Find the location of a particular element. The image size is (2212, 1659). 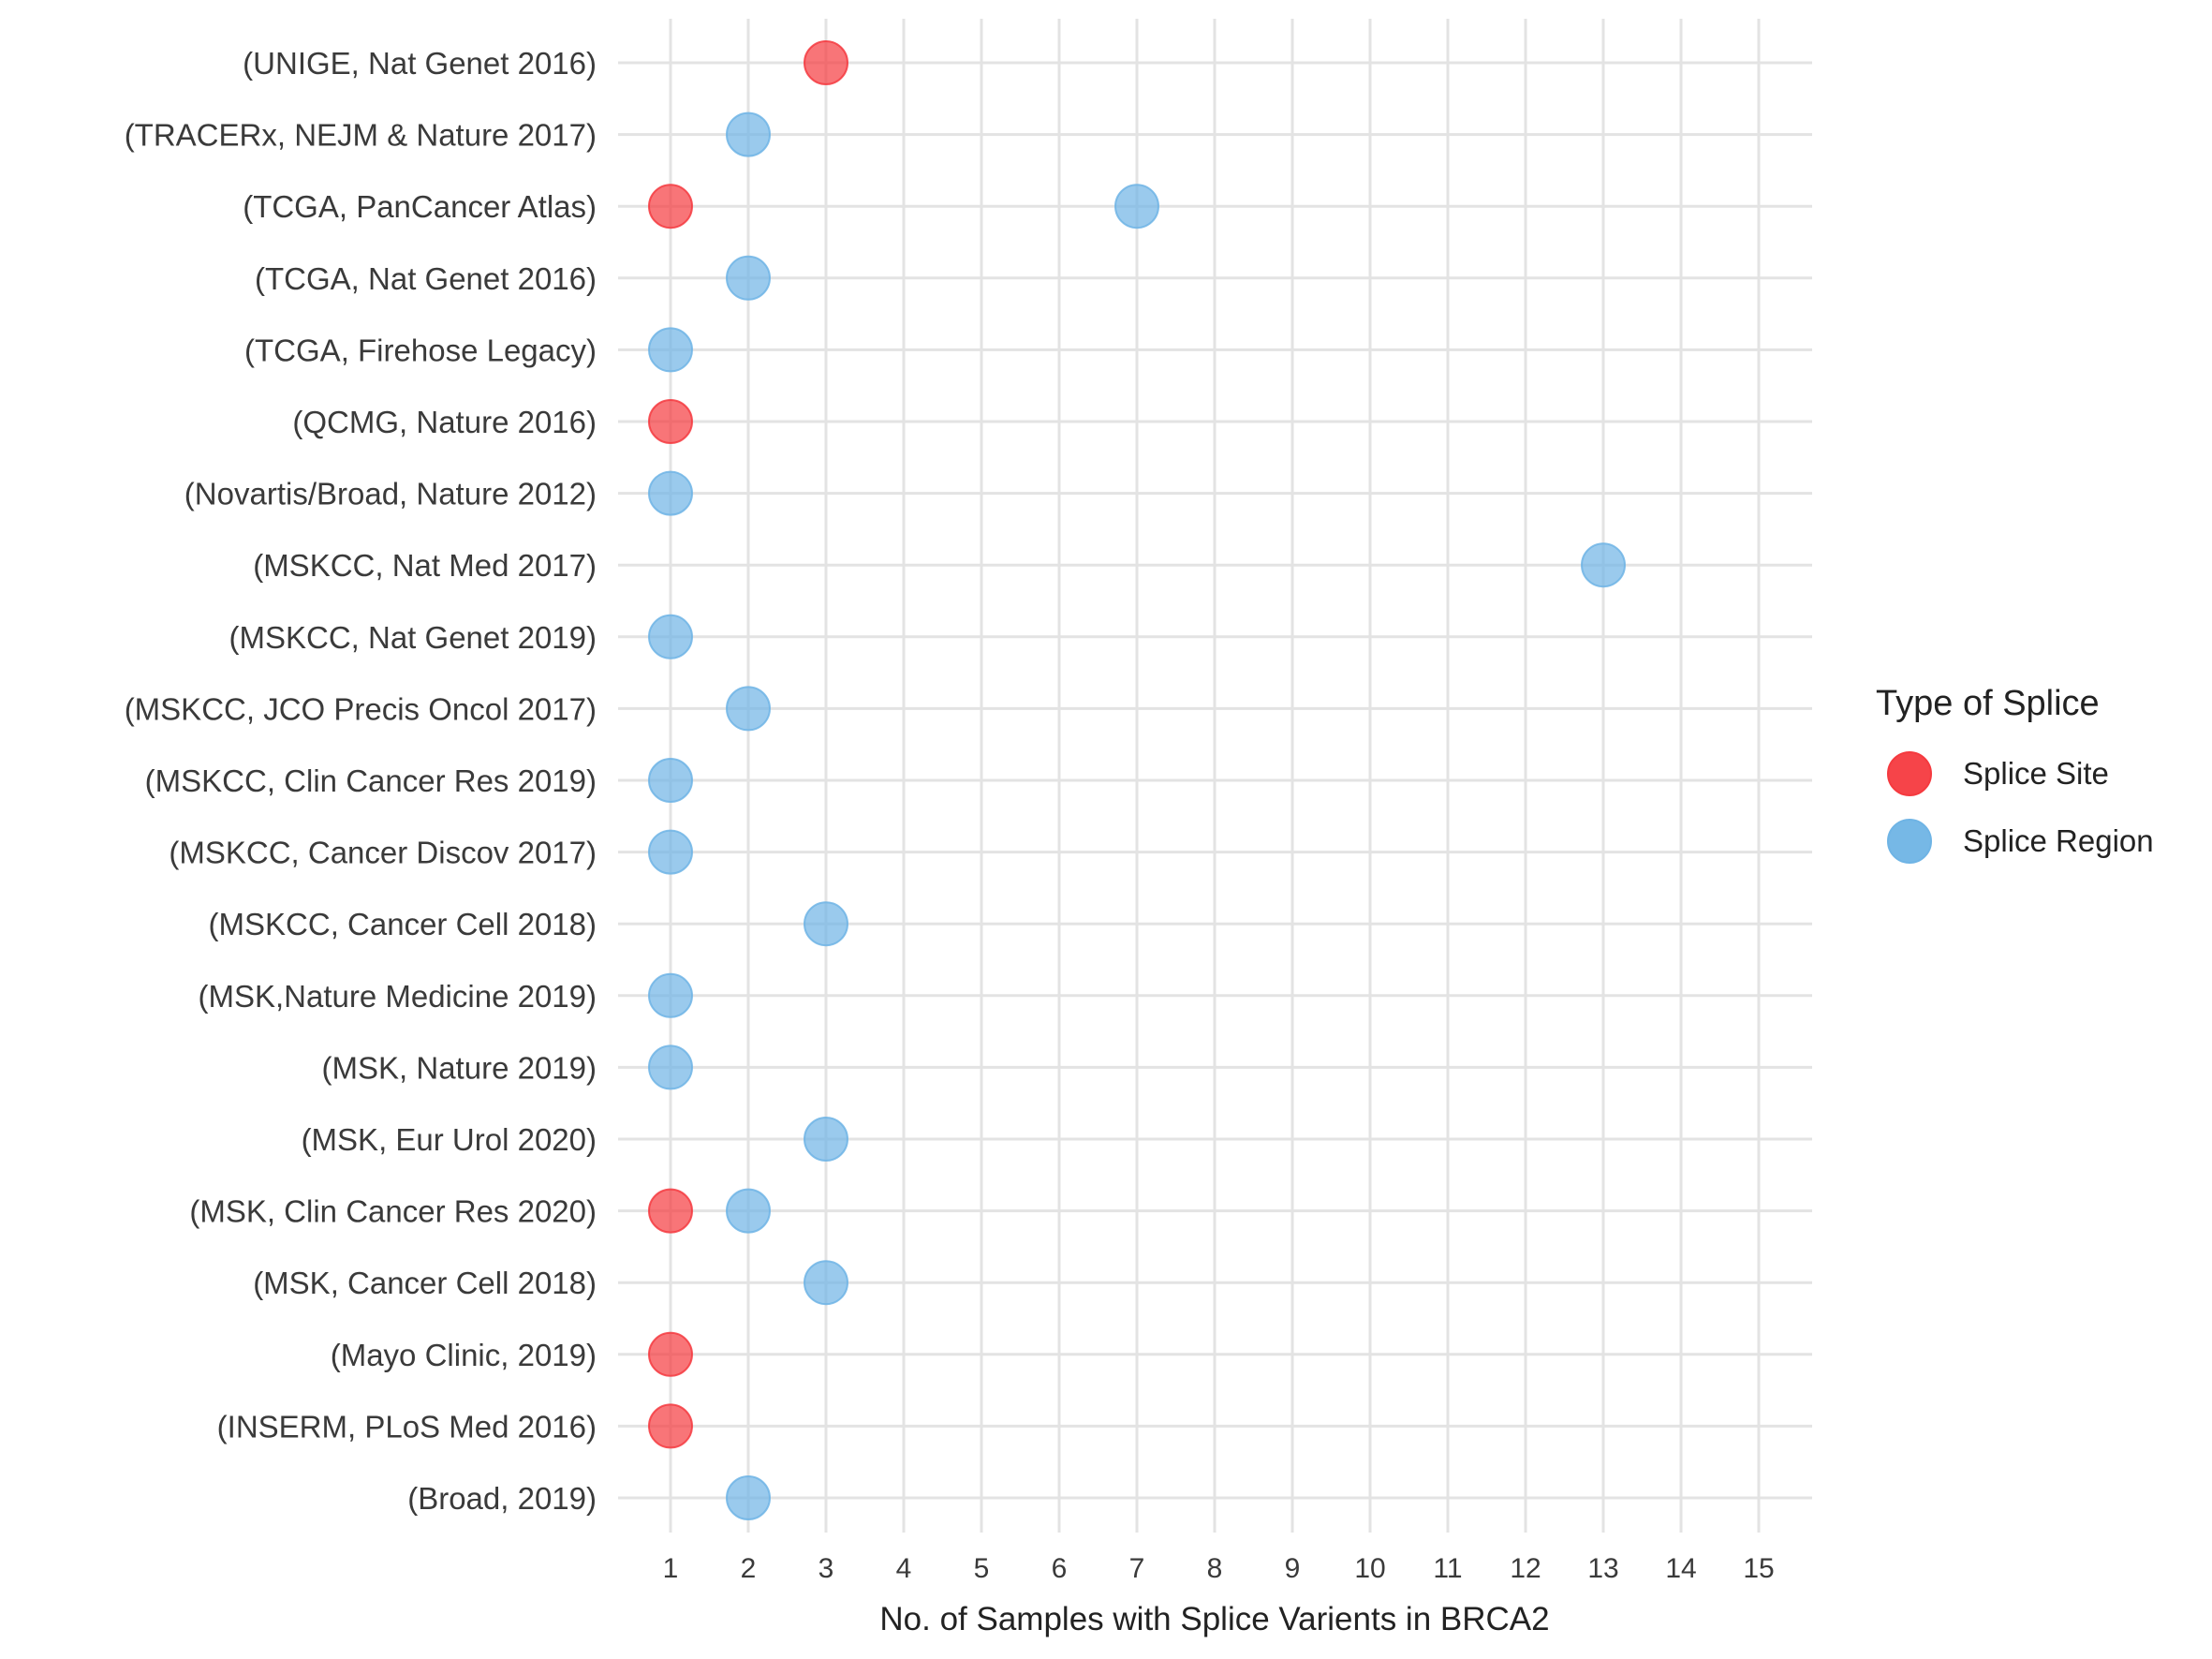

x-tick-label: 6 is located at coordinates (1060, 1568).